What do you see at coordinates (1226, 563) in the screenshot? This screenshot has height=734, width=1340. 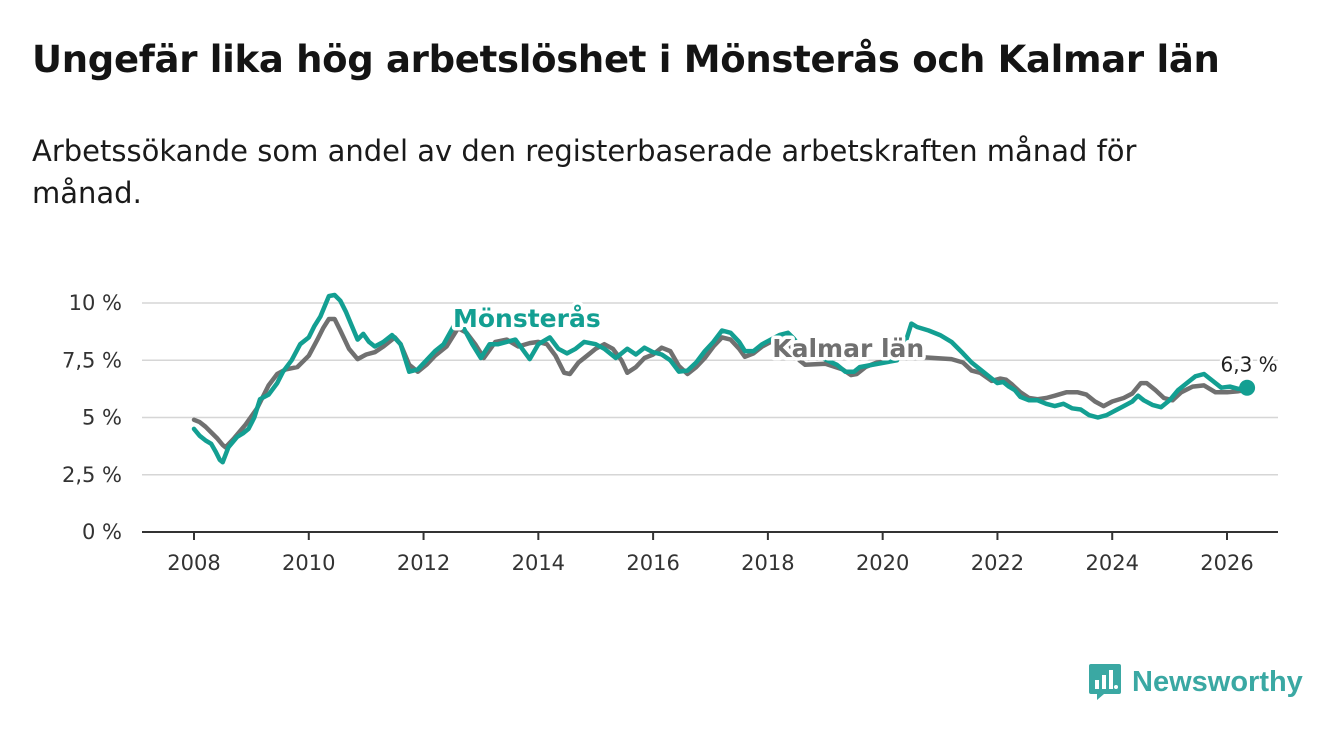 I see `x-tick-label: 2026` at bounding box center [1226, 563].